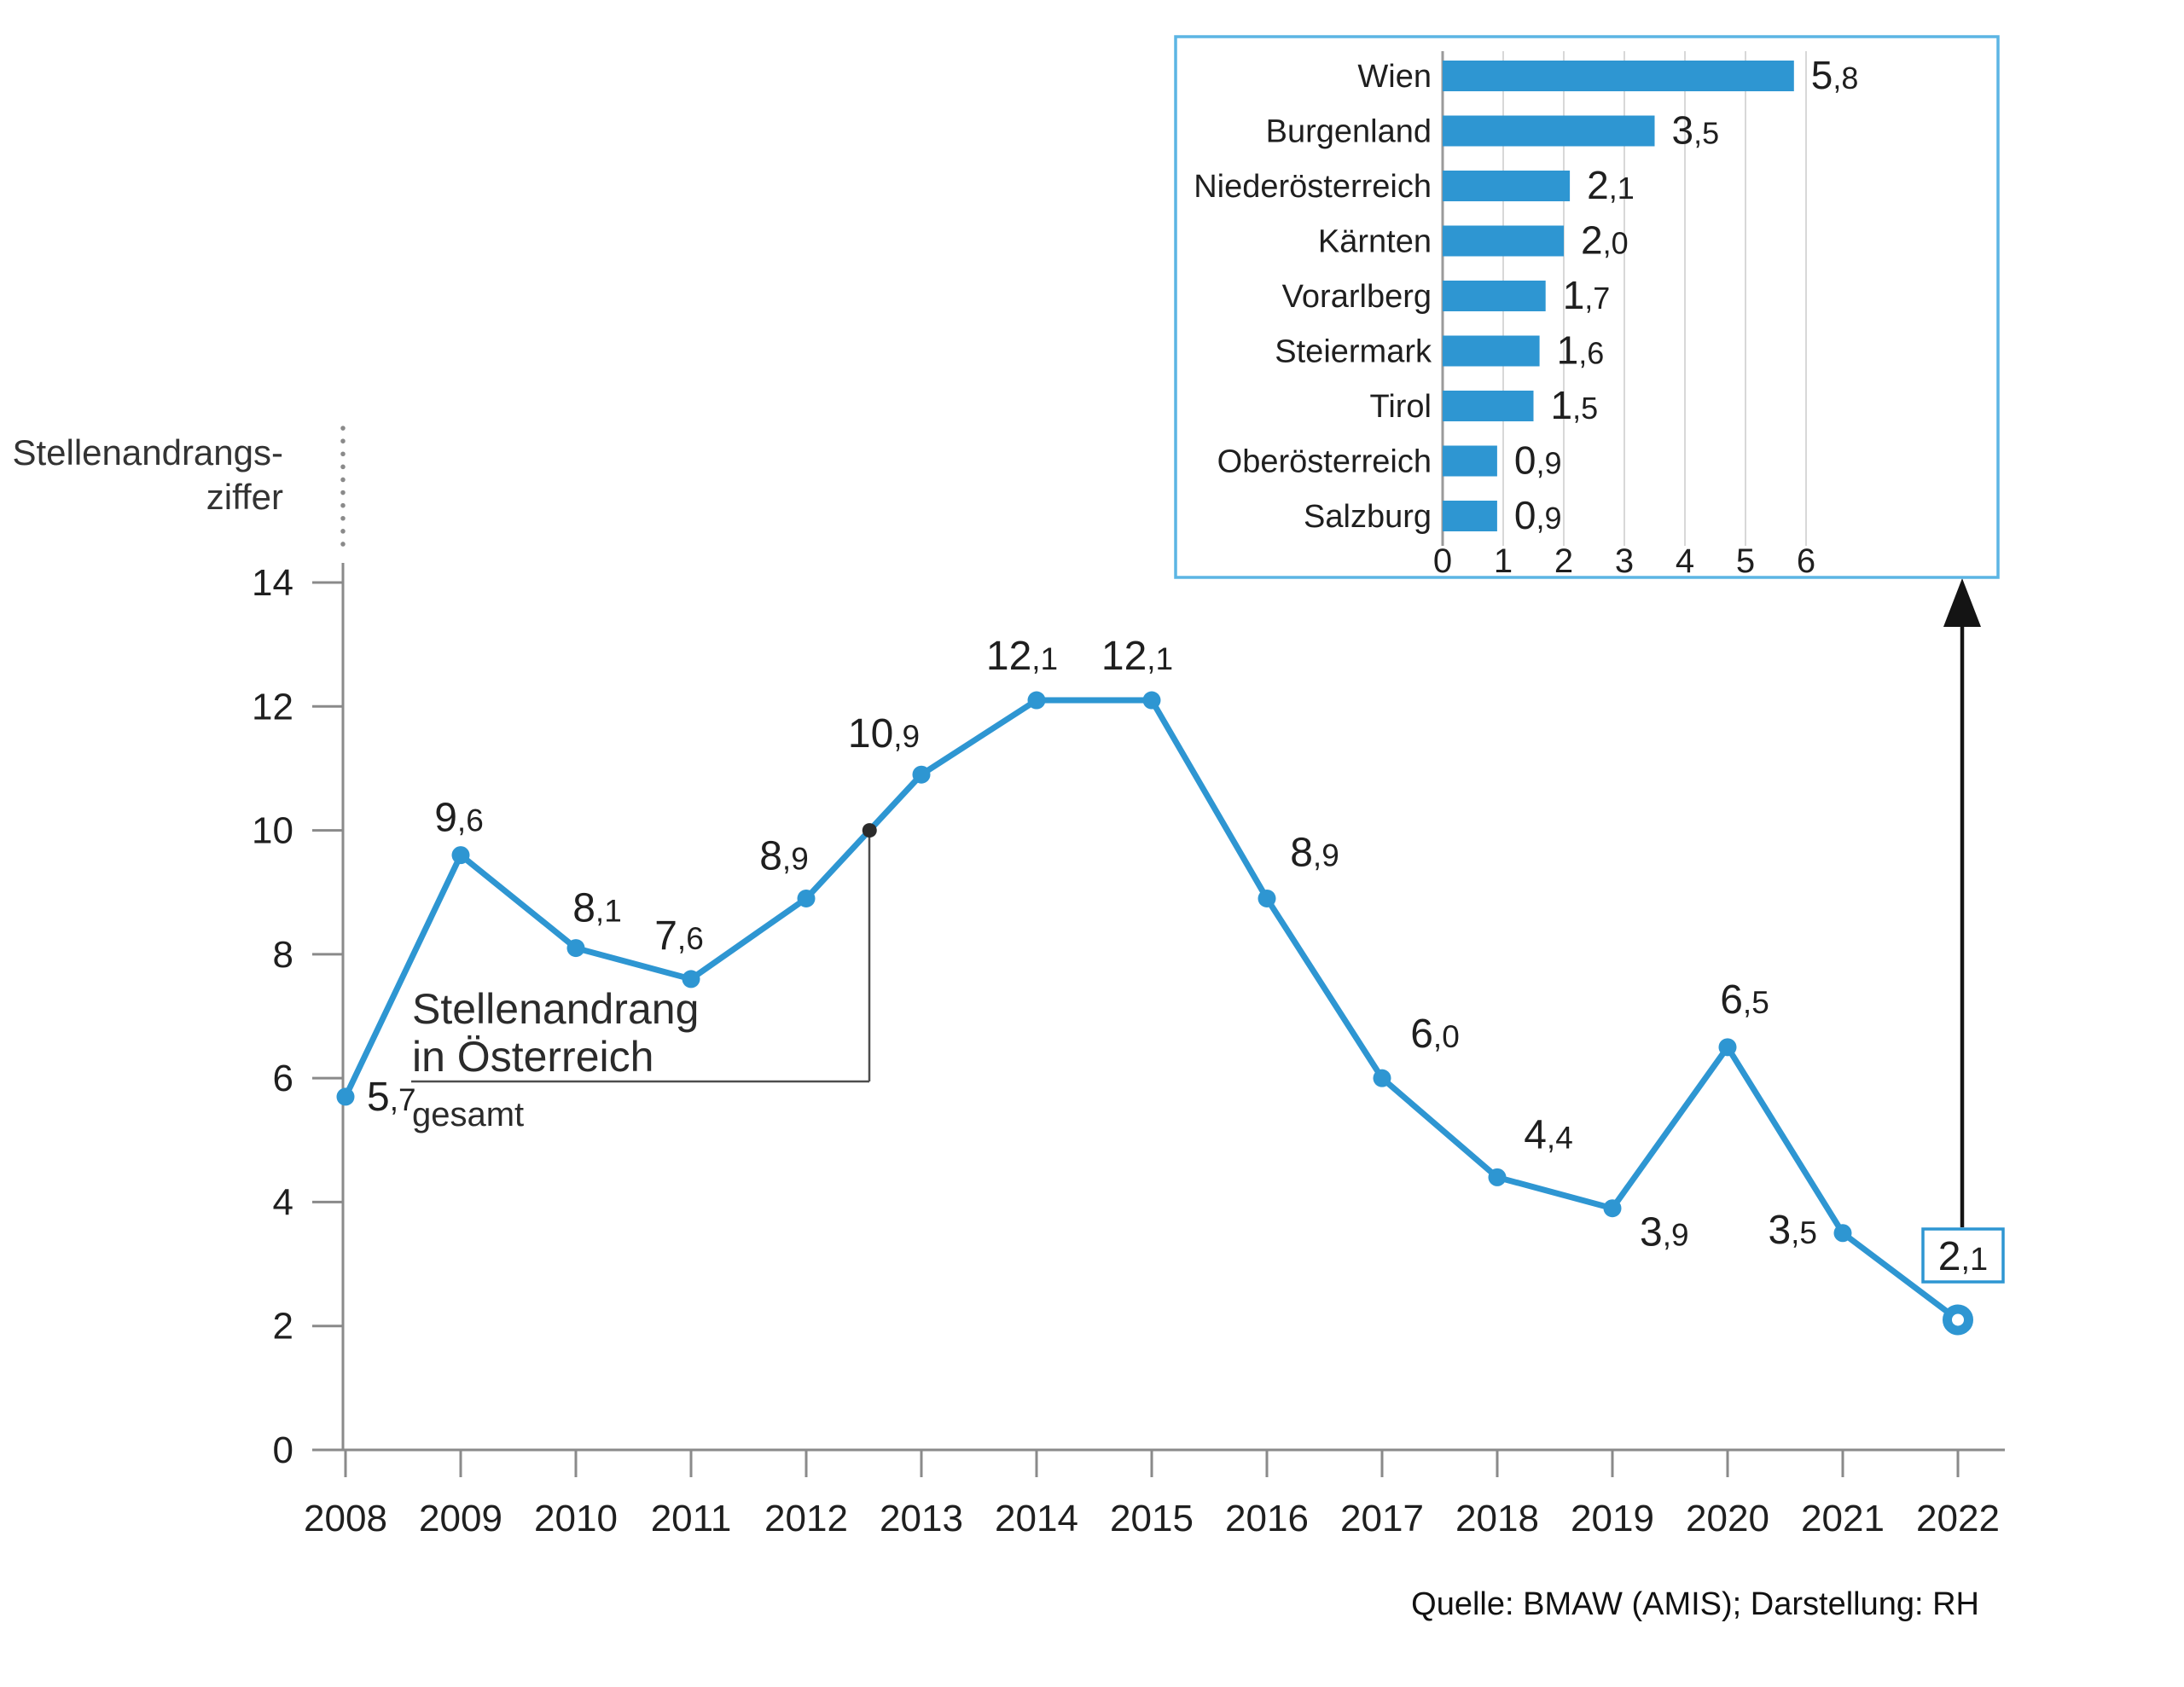  What do you see at coordinates (1575, 405) in the screenshot?
I see `bar-value-label-tirol: 1,5` at bounding box center [1575, 405].